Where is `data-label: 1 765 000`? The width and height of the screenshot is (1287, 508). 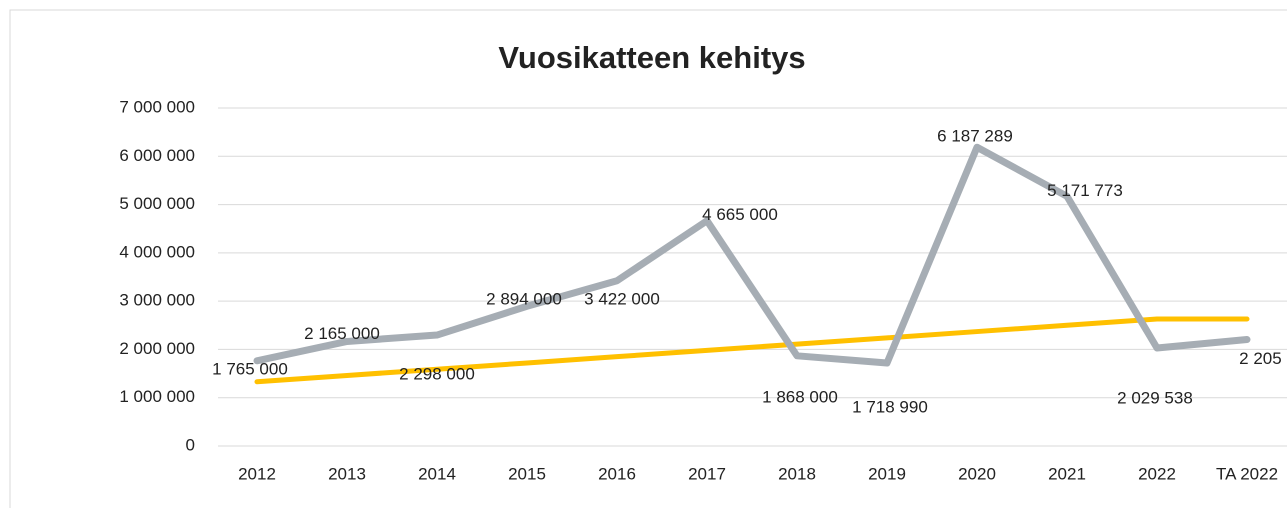 data-label: 1 765 000 is located at coordinates (250, 368).